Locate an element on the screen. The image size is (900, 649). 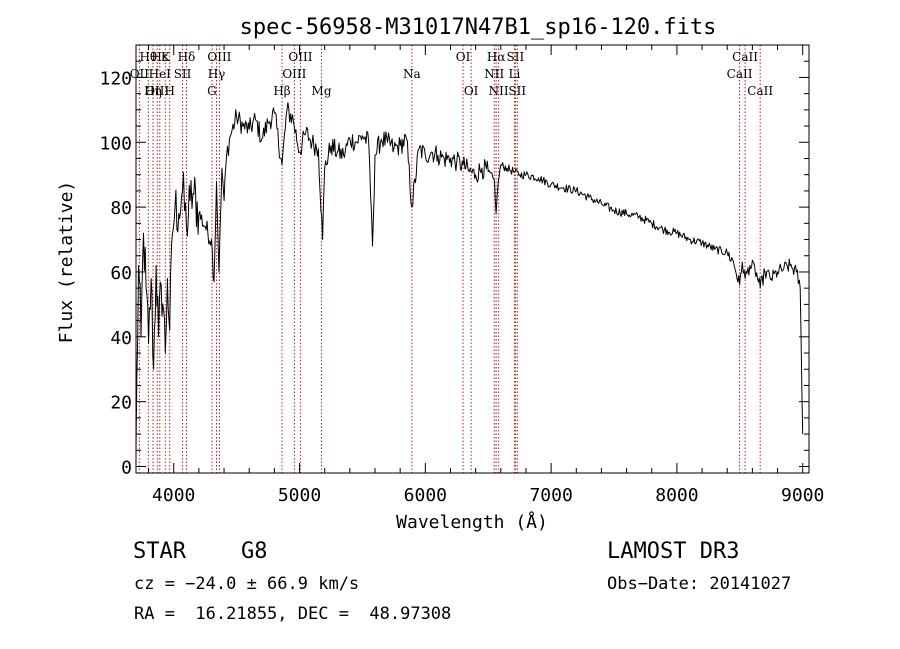
coordinates-text: RA = 16.21855, DEC = 48.97308 is located at coordinates (293, 614).